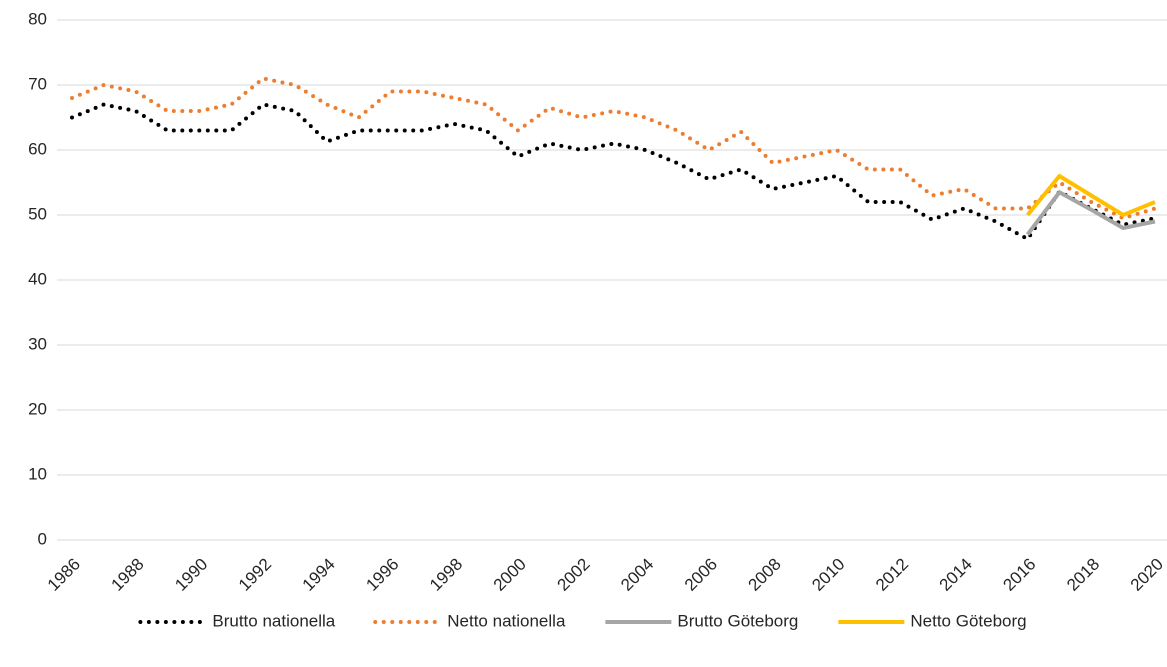  Describe the element at coordinates (1083, 575) in the screenshot. I see `x-tick-label: 2018` at that location.